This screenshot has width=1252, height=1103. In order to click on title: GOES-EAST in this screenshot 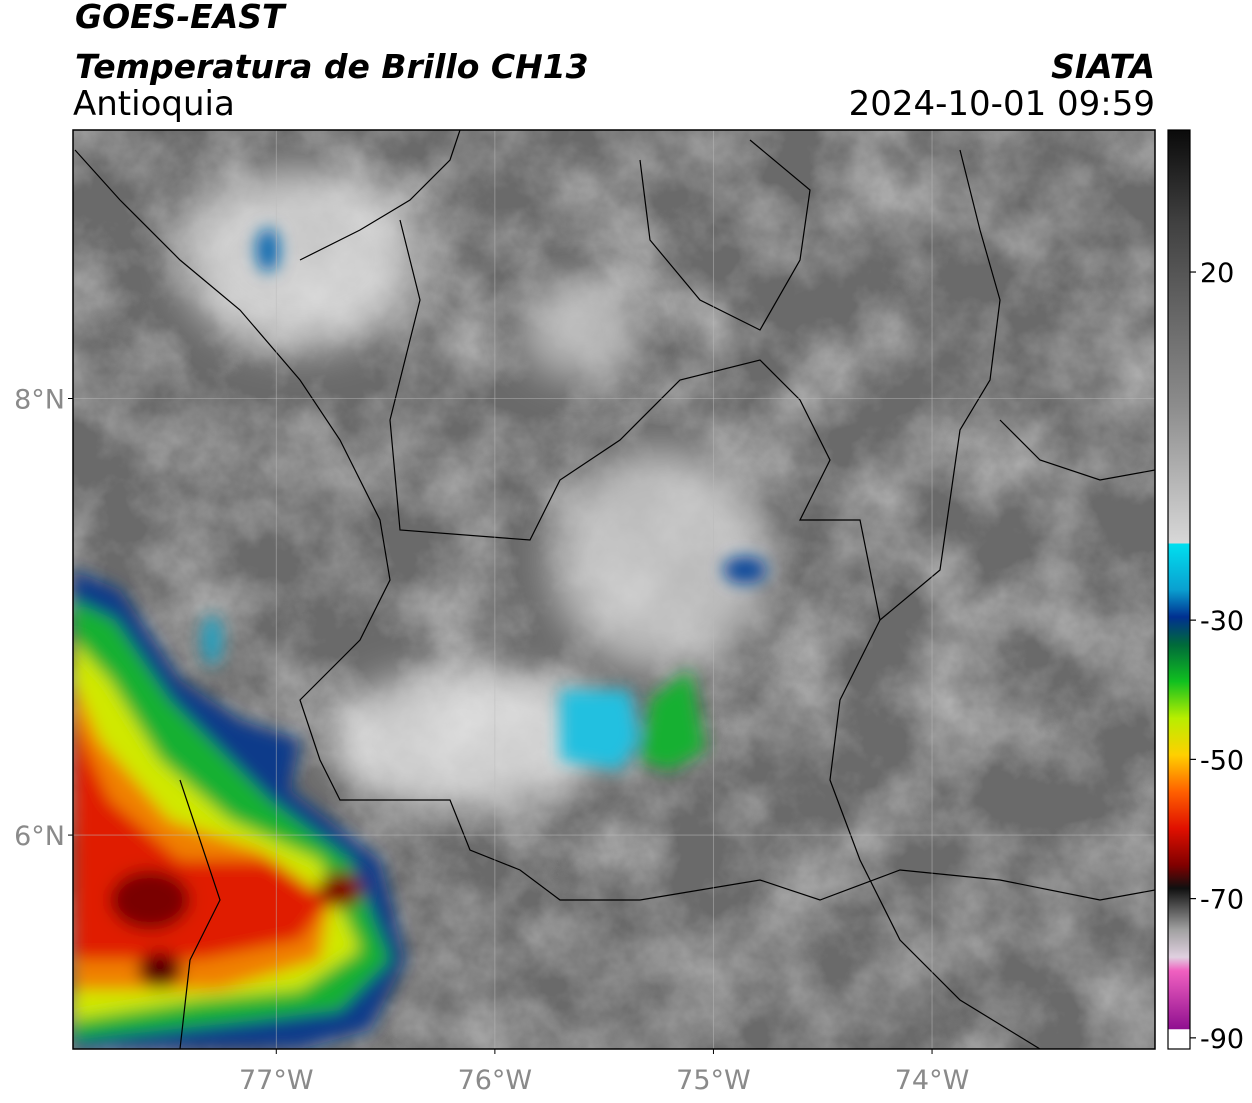, I will do `click(181, 18)`.